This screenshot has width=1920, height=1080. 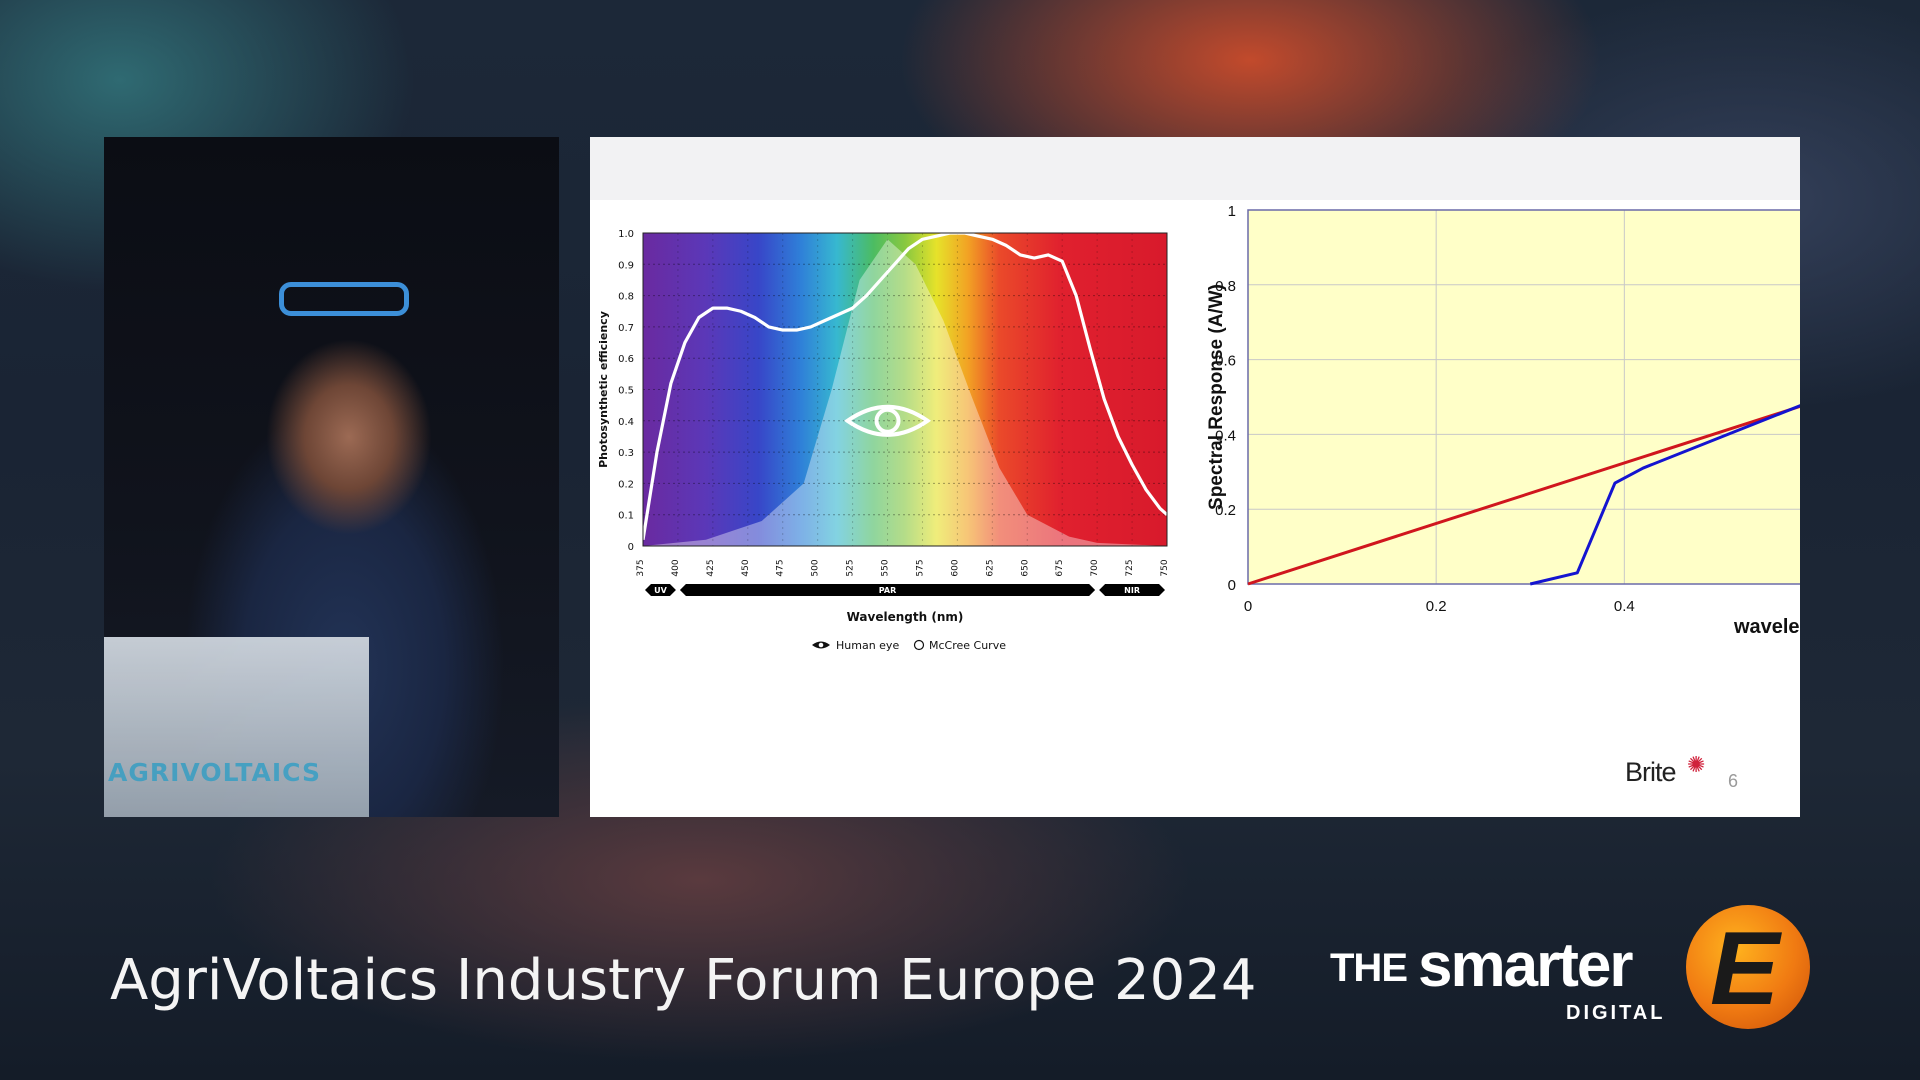 I want to click on series-measured-cell, so click(x=1664, y=495).